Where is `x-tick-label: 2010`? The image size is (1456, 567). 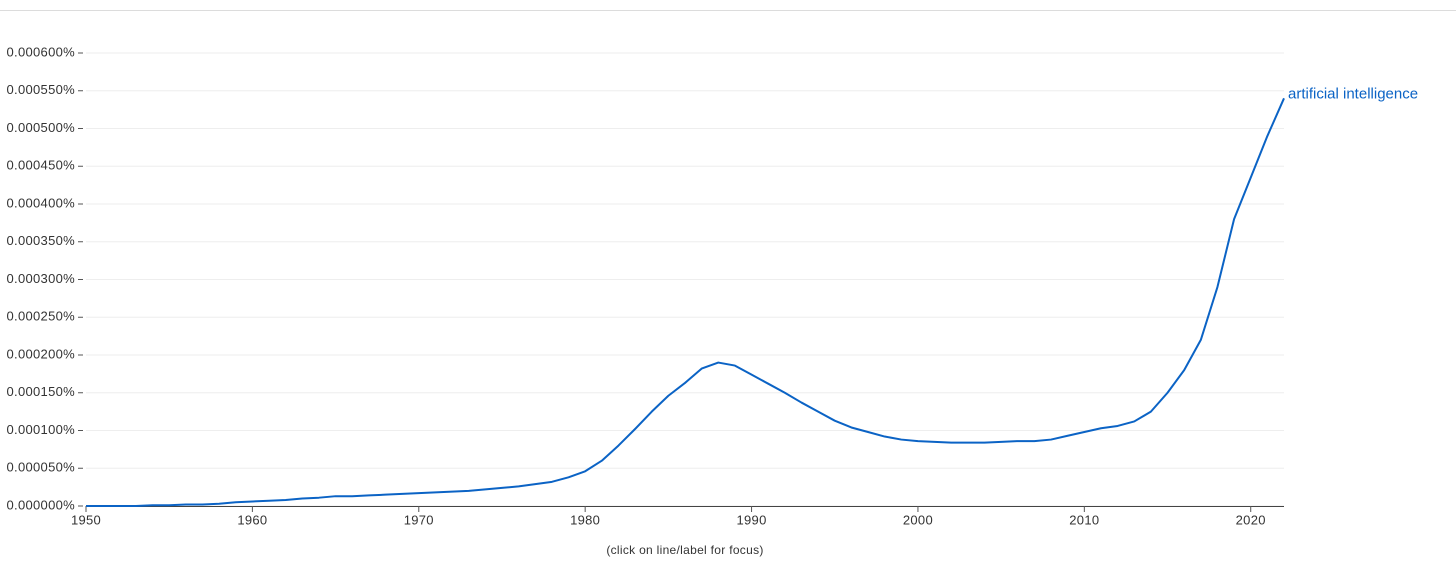
x-tick-label: 2010 is located at coordinates (1084, 519).